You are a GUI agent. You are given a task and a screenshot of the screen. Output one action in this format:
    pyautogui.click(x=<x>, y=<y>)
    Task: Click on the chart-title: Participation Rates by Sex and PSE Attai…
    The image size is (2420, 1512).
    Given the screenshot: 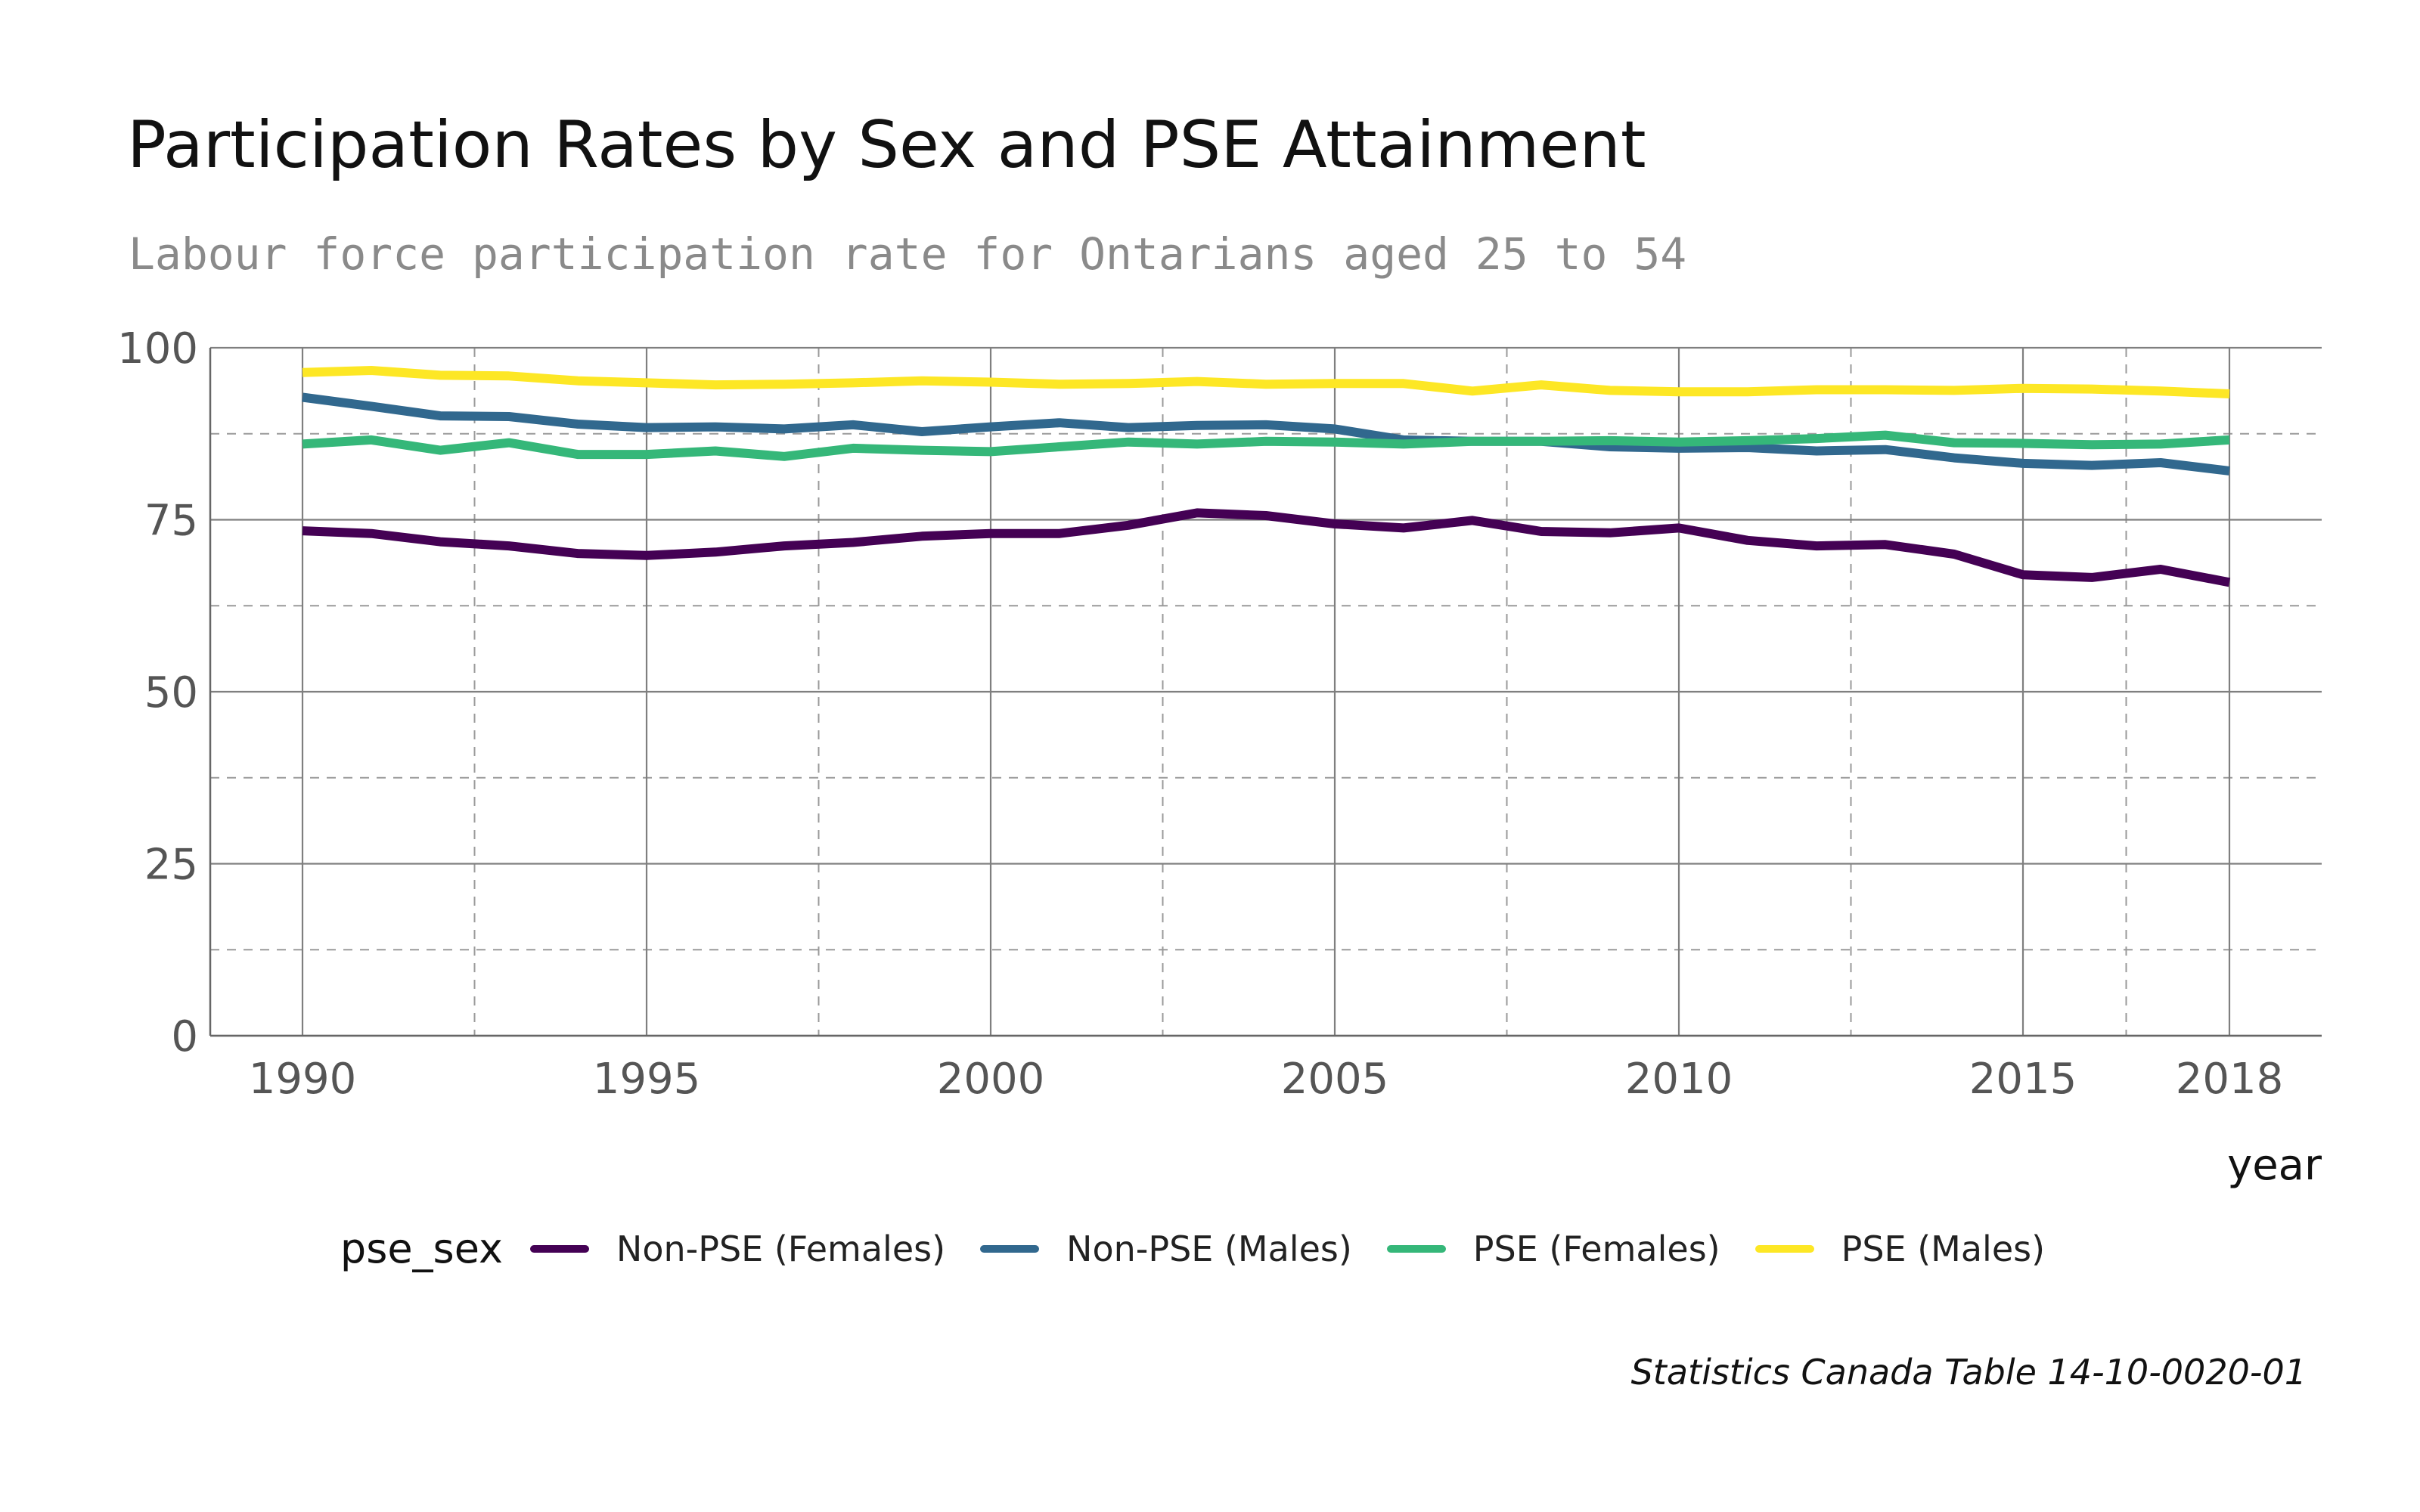 What is the action you would take?
    pyautogui.click(x=886, y=145)
    